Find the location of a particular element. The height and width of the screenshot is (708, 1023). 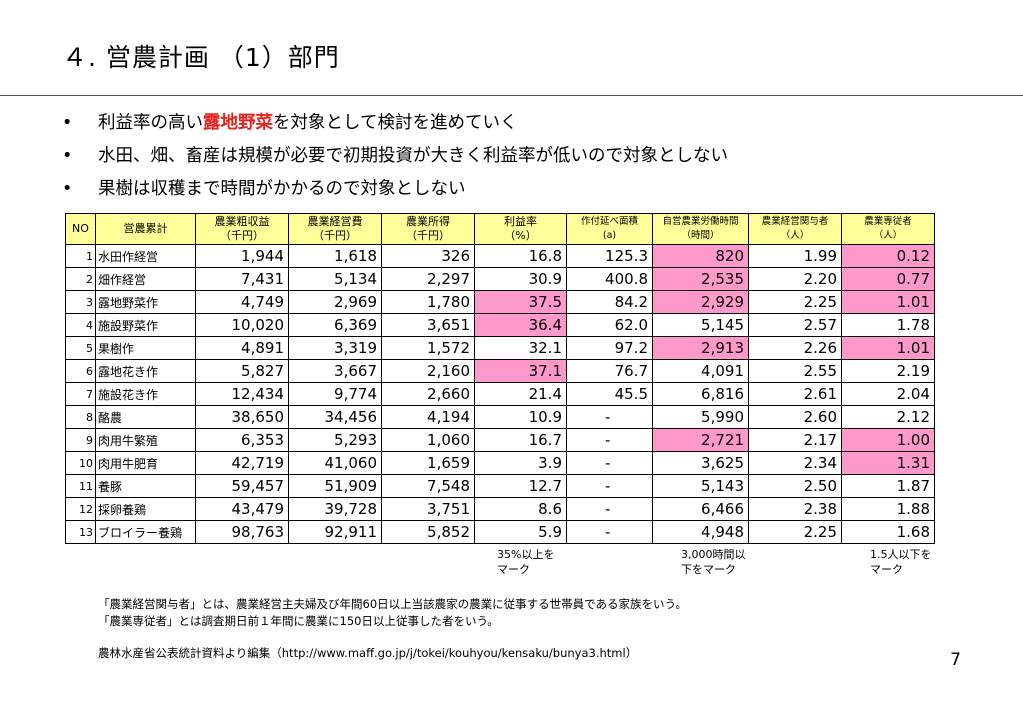

cell-name: 露地野菜作 is located at coordinates (145, 302).